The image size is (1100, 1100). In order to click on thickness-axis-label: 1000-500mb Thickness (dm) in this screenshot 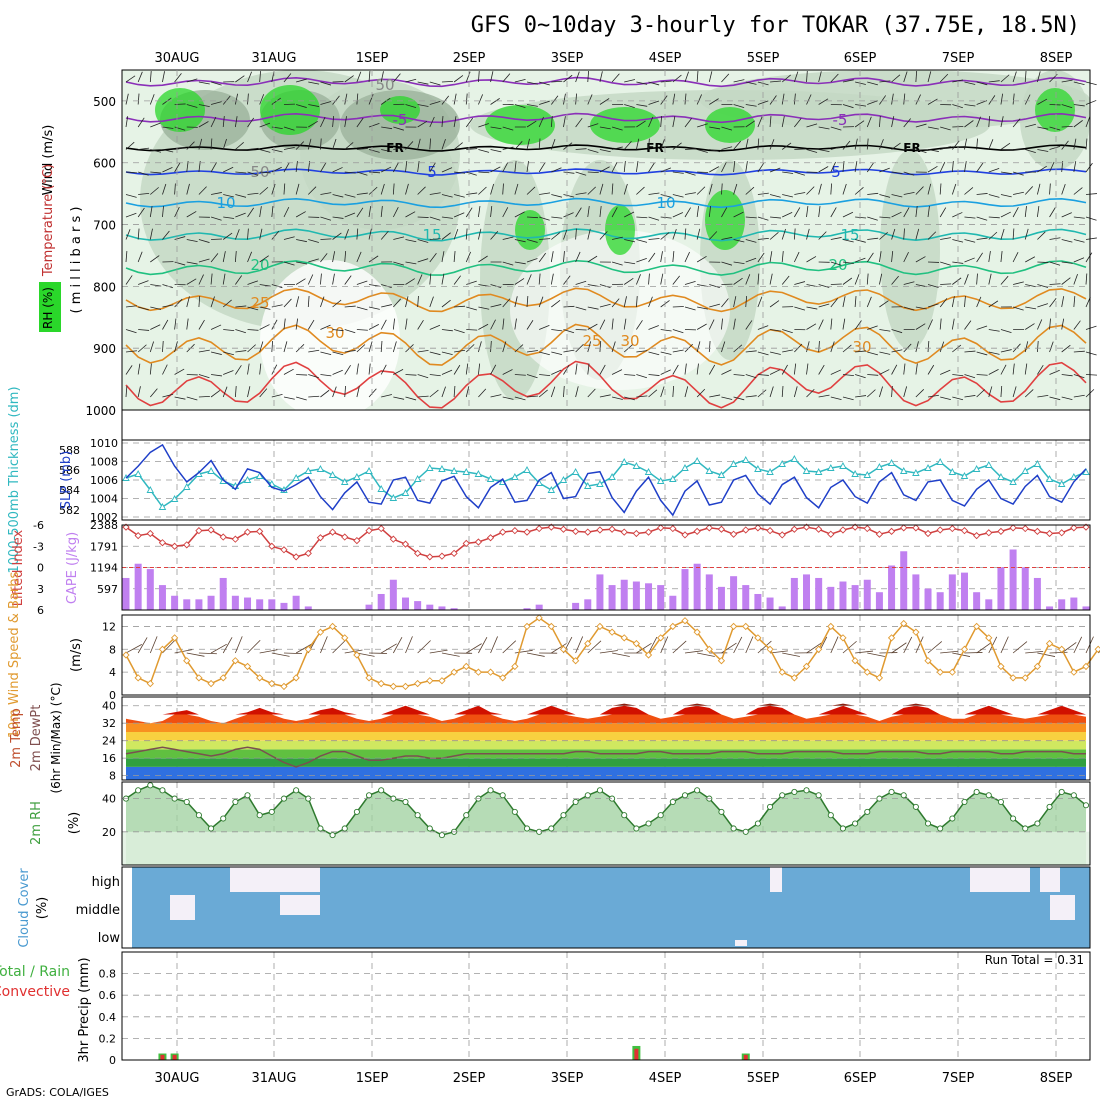, I will do `click(14, 479)`.